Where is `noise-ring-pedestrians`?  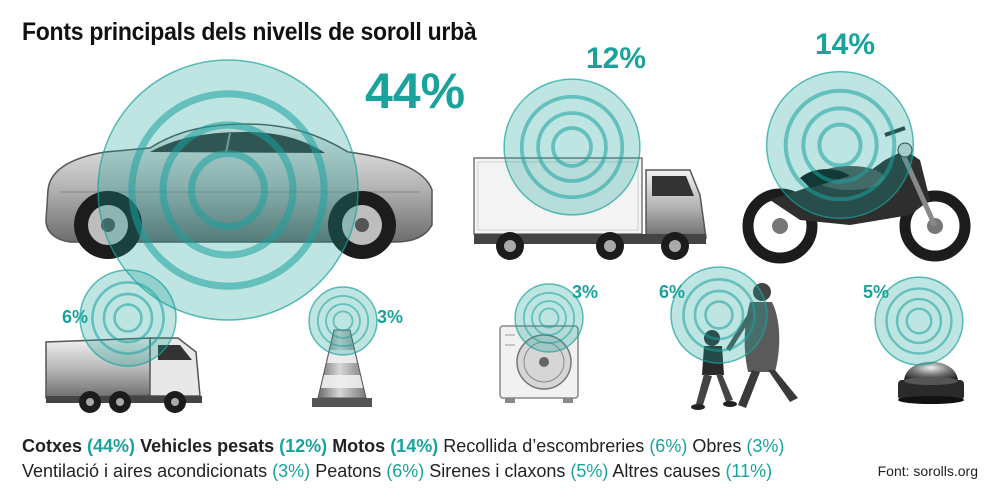 noise-ring-pedestrians is located at coordinates (719, 315).